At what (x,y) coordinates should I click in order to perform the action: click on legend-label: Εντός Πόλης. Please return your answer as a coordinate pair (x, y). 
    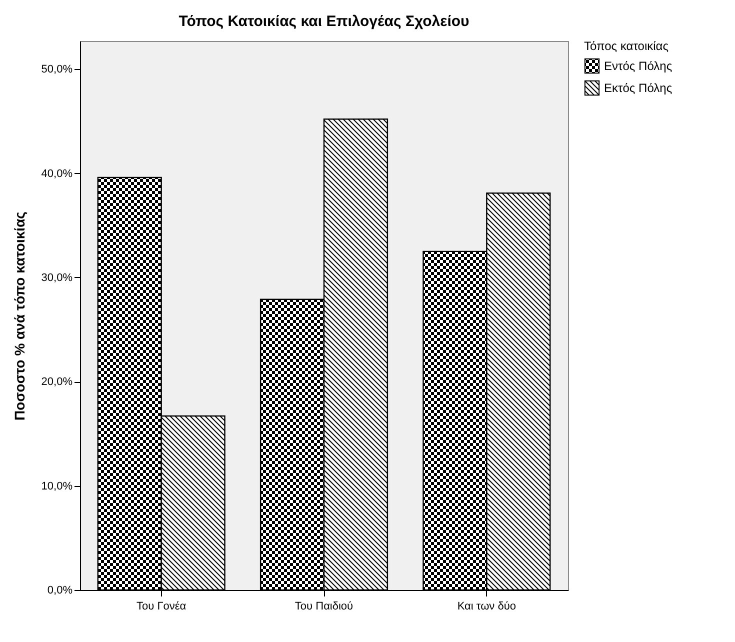
    Looking at the image, I should click on (638, 66).